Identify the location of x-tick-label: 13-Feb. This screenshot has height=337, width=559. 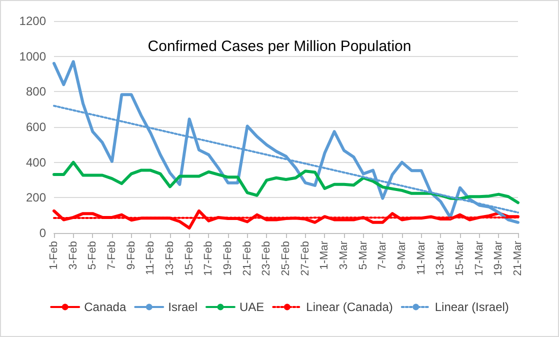
(170, 258).